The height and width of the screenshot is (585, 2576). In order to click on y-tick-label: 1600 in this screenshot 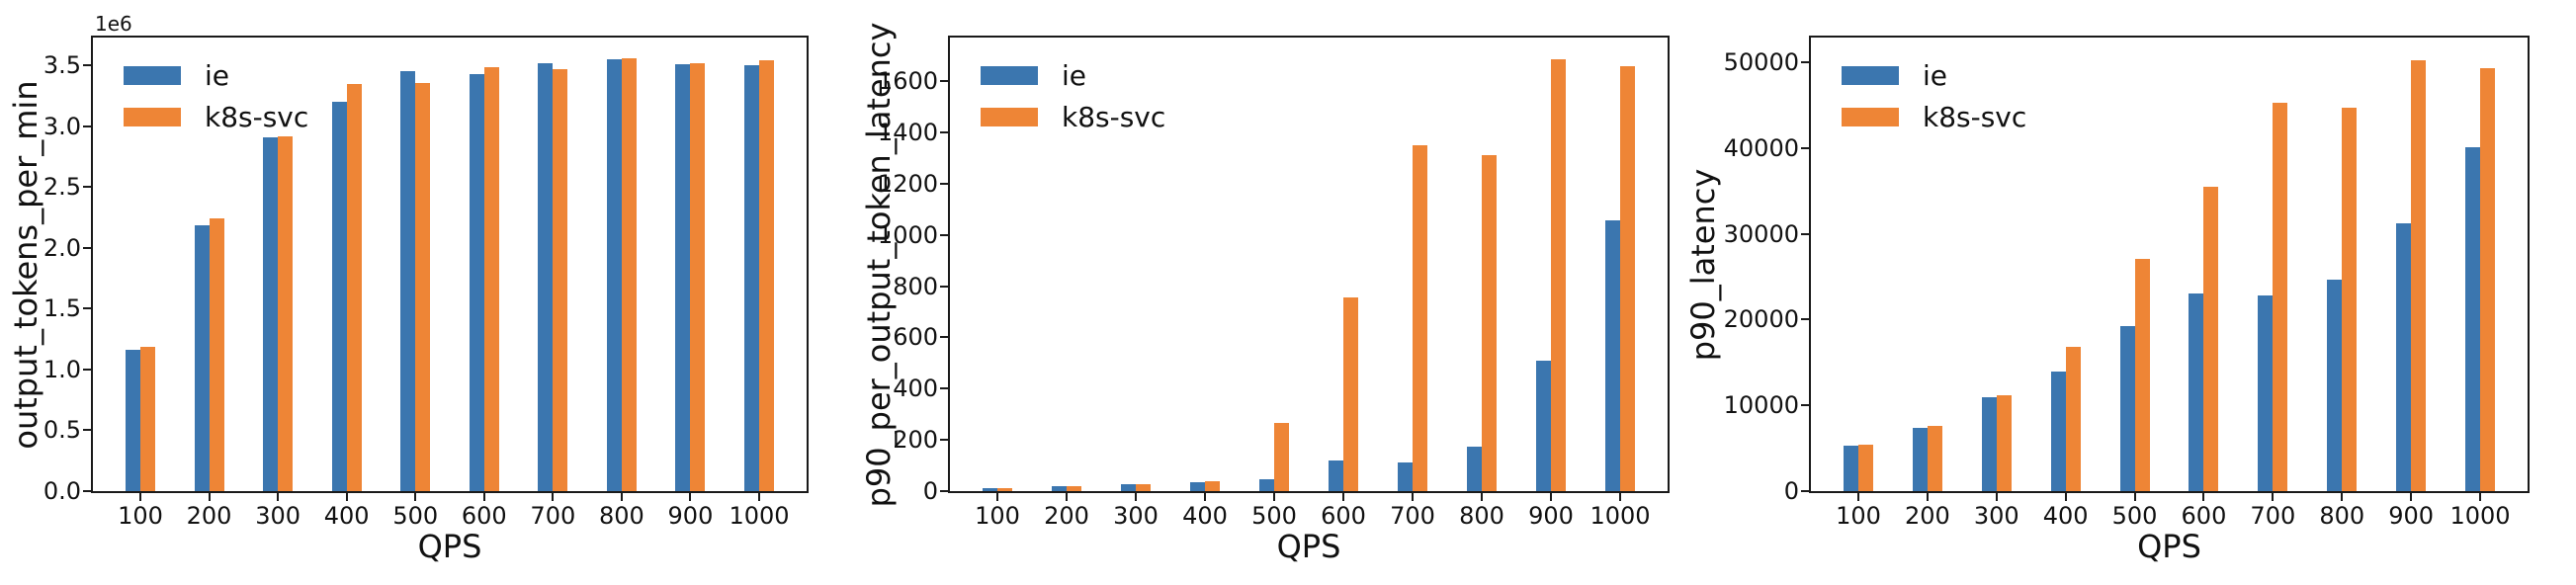, I will do `click(907, 81)`.